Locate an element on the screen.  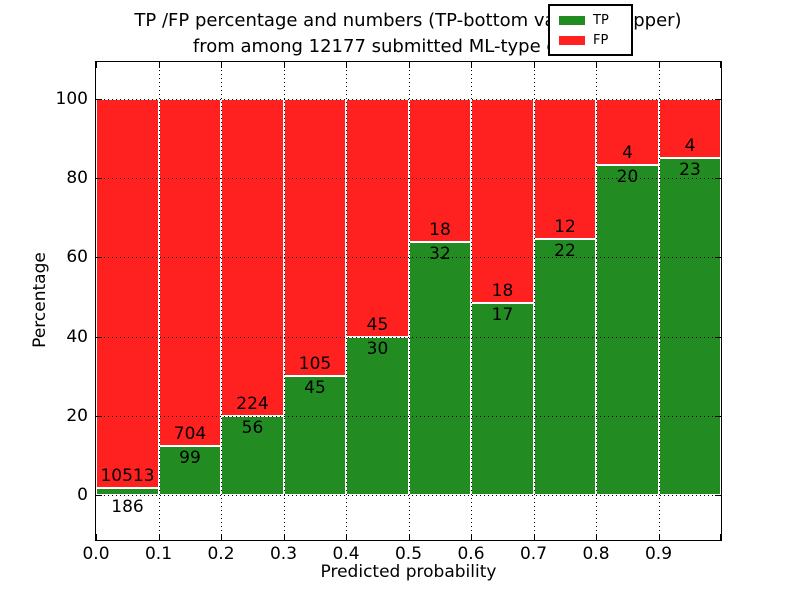
fp-count-label: 224 is located at coordinates (252, 403).